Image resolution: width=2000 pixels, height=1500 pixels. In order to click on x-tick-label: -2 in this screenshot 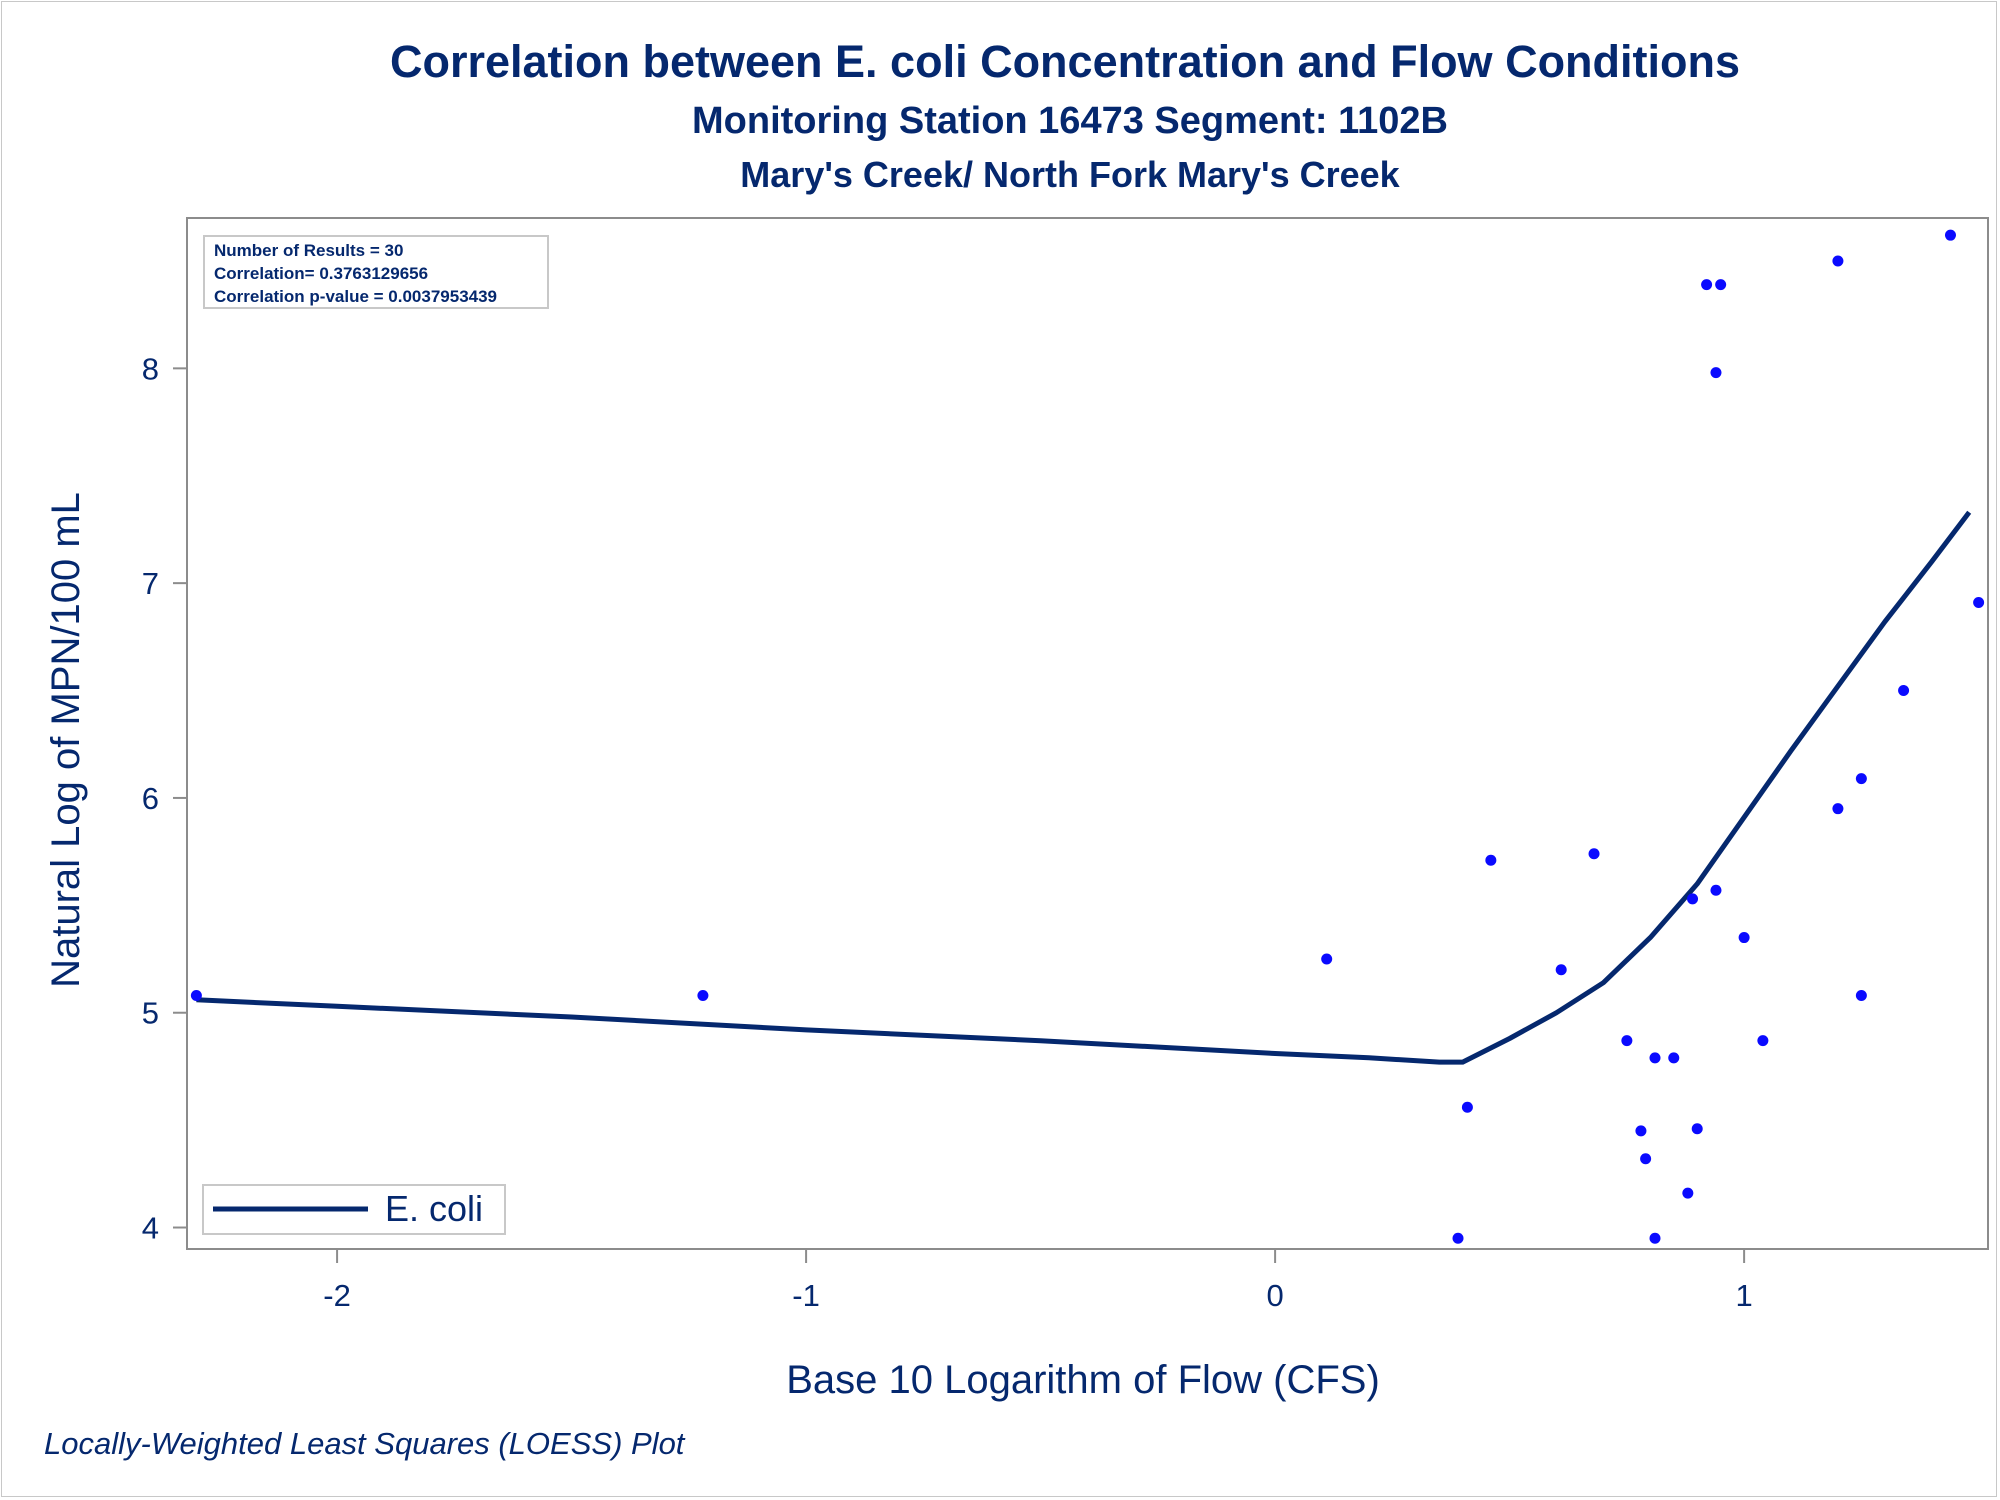, I will do `click(337, 1295)`.